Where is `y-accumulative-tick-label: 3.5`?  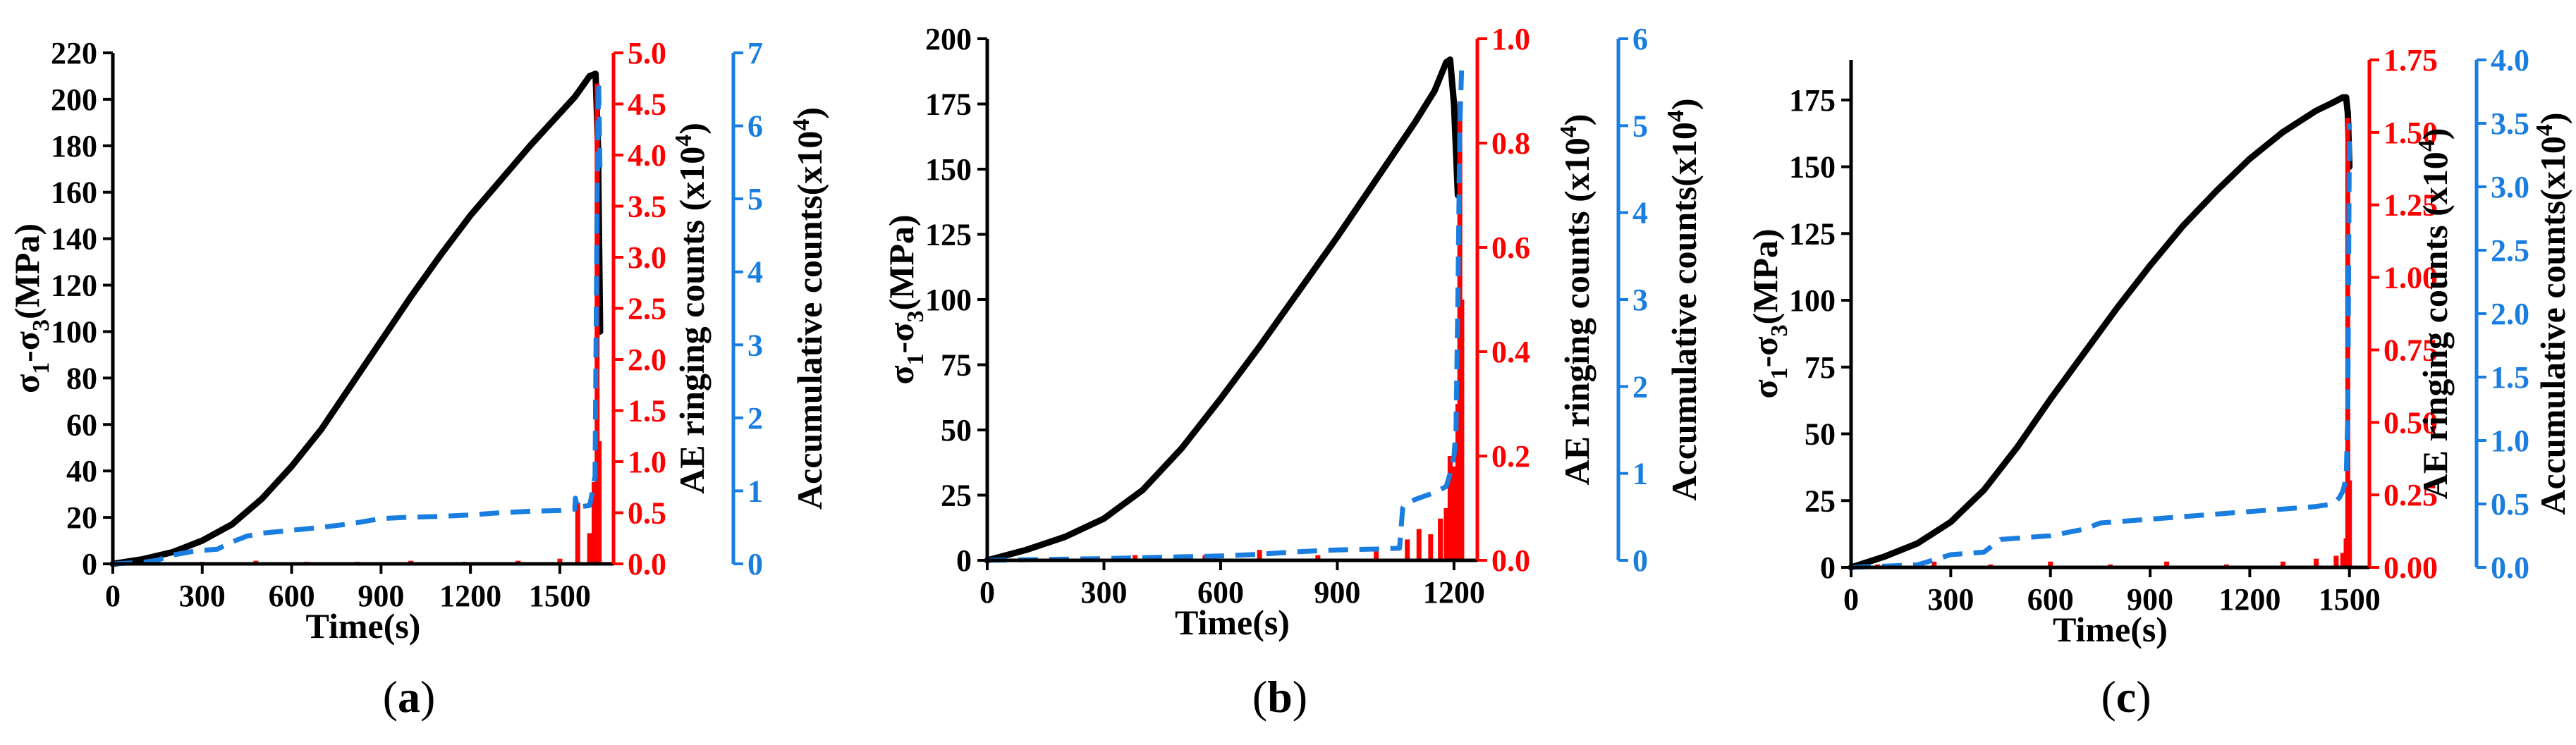
y-accumulative-tick-label: 3.5 is located at coordinates (2510, 123).